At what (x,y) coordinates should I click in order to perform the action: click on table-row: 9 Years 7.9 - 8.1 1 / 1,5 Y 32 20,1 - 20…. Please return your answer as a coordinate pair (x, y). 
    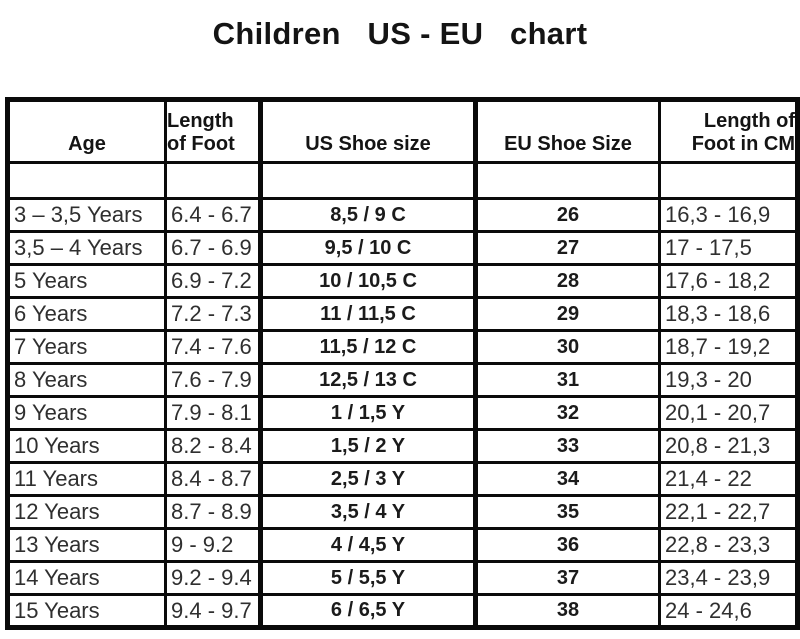
    Looking at the image, I should click on (402, 413).